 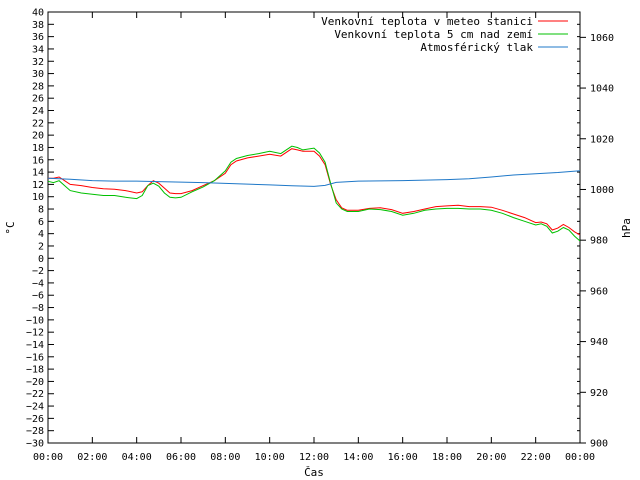 What do you see at coordinates (38, 123) in the screenshot?
I see `y-tick-label: 22` at bounding box center [38, 123].